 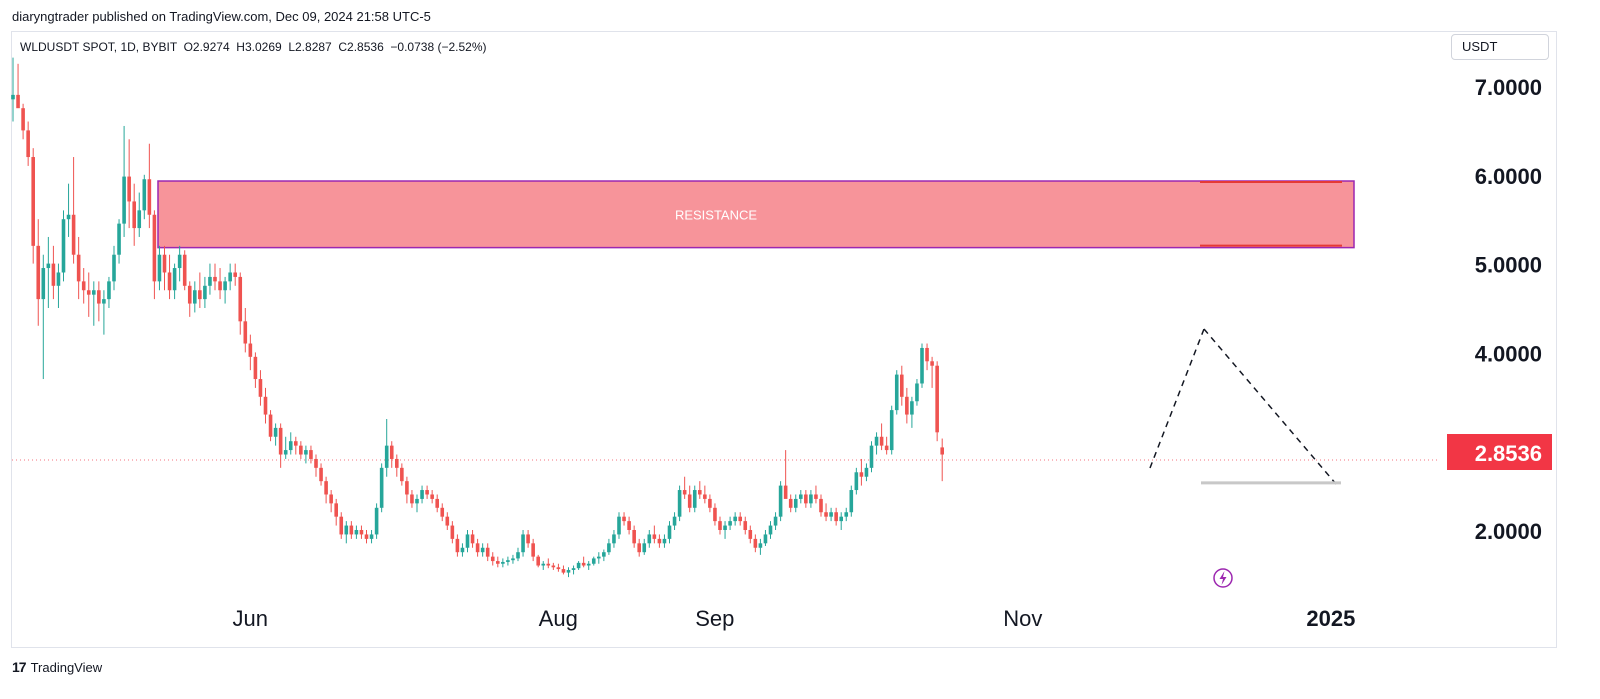 I want to click on lightning-bolt-icon, so click(x=1223, y=578).